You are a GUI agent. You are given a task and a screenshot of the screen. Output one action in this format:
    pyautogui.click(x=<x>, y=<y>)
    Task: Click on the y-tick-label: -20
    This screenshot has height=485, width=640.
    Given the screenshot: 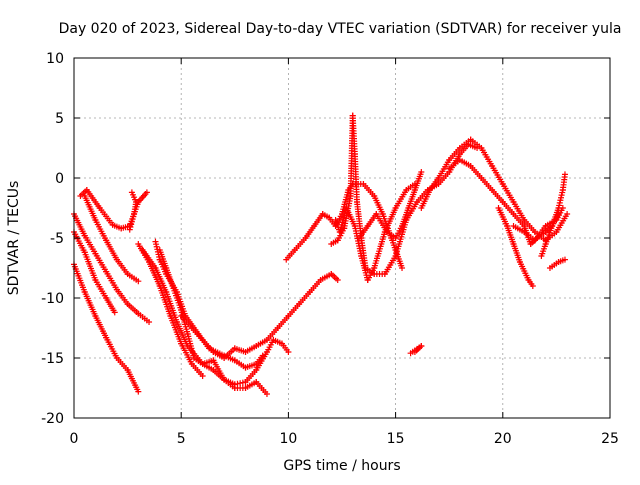 What is the action you would take?
    pyautogui.click(x=52, y=419)
    